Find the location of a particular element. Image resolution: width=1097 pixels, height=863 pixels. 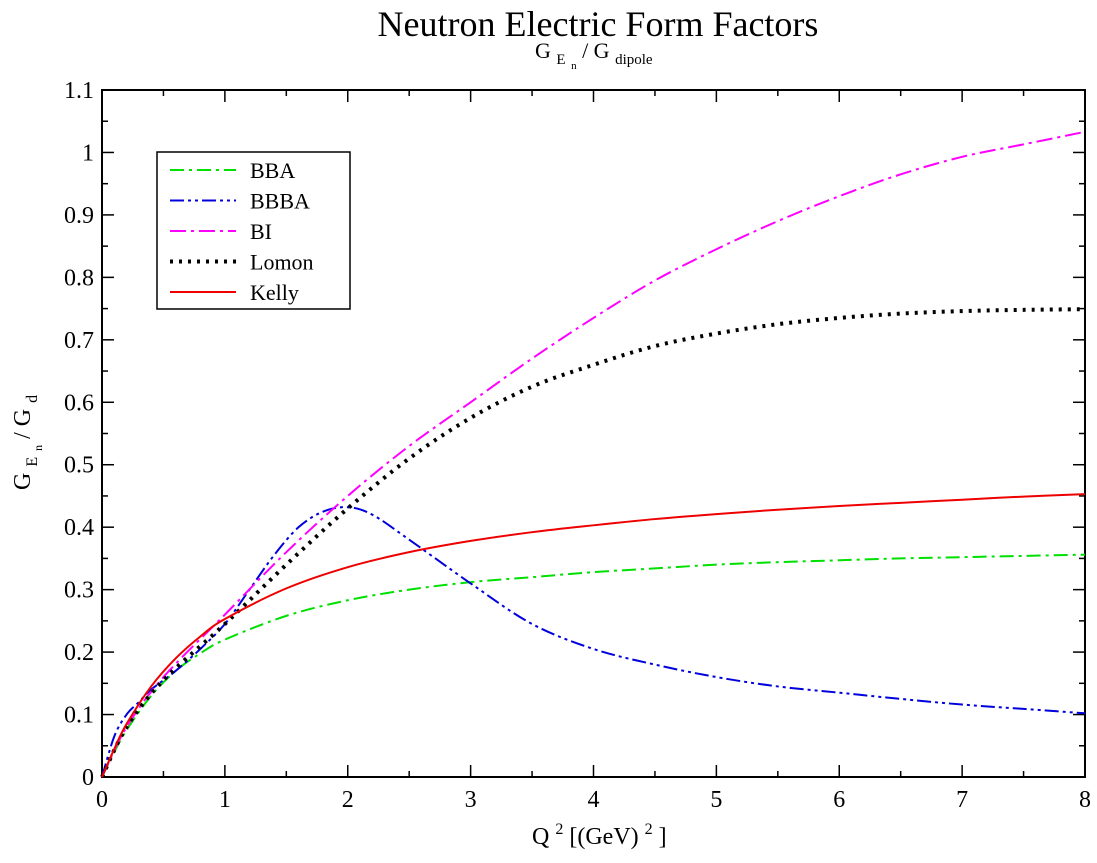

xlabel-main: Q is located at coordinates (540, 837).